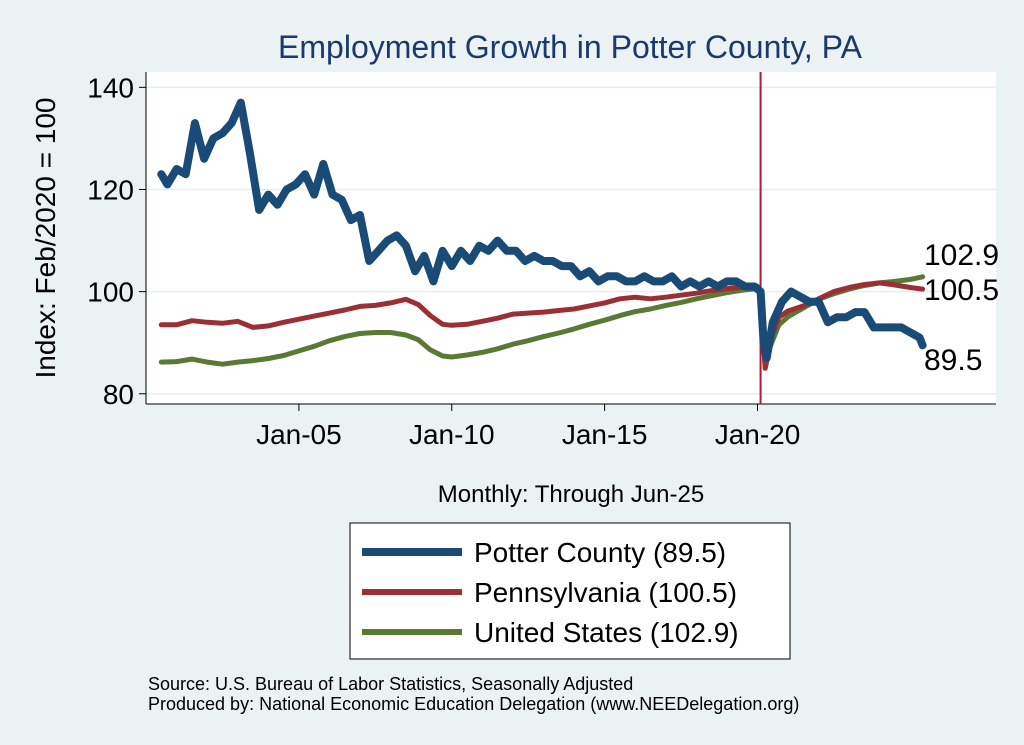 This screenshot has width=1024, height=745. What do you see at coordinates (571, 494) in the screenshot?
I see `x-axis-title: Monthly: Through Jun-25` at bounding box center [571, 494].